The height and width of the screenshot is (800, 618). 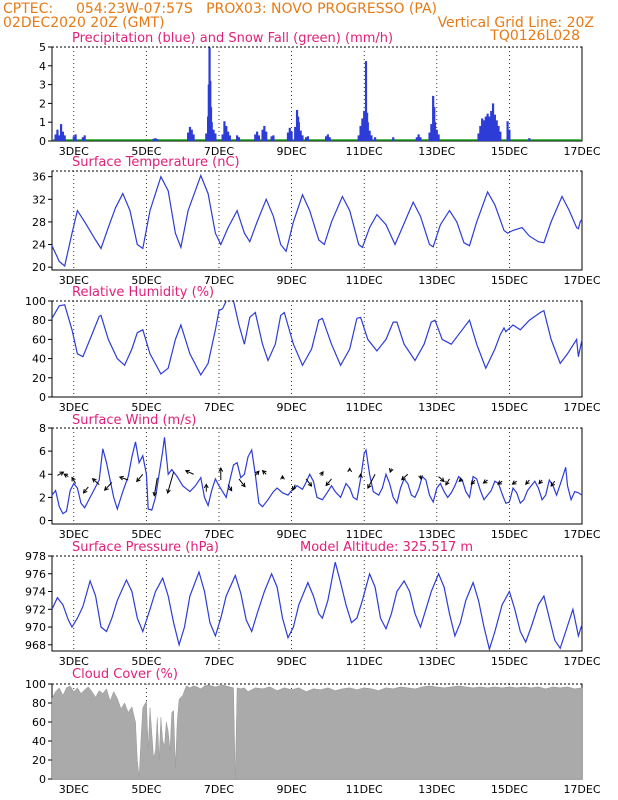 What do you see at coordinates (146, 407) in the screenshot?
I see `humidity-x-tick-label: 5DEC` at bounding box center [146, 407].